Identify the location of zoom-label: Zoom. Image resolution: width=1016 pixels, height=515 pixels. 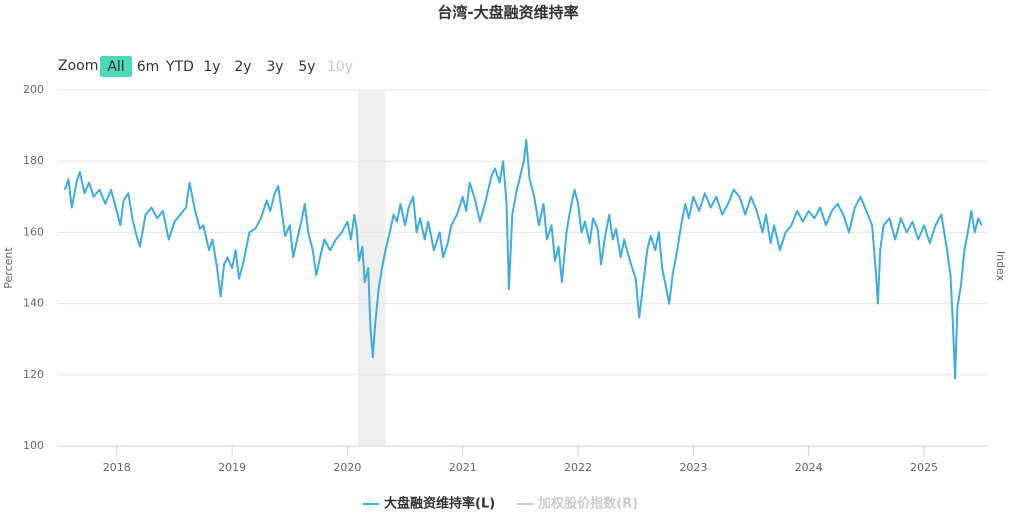
(78, 66).